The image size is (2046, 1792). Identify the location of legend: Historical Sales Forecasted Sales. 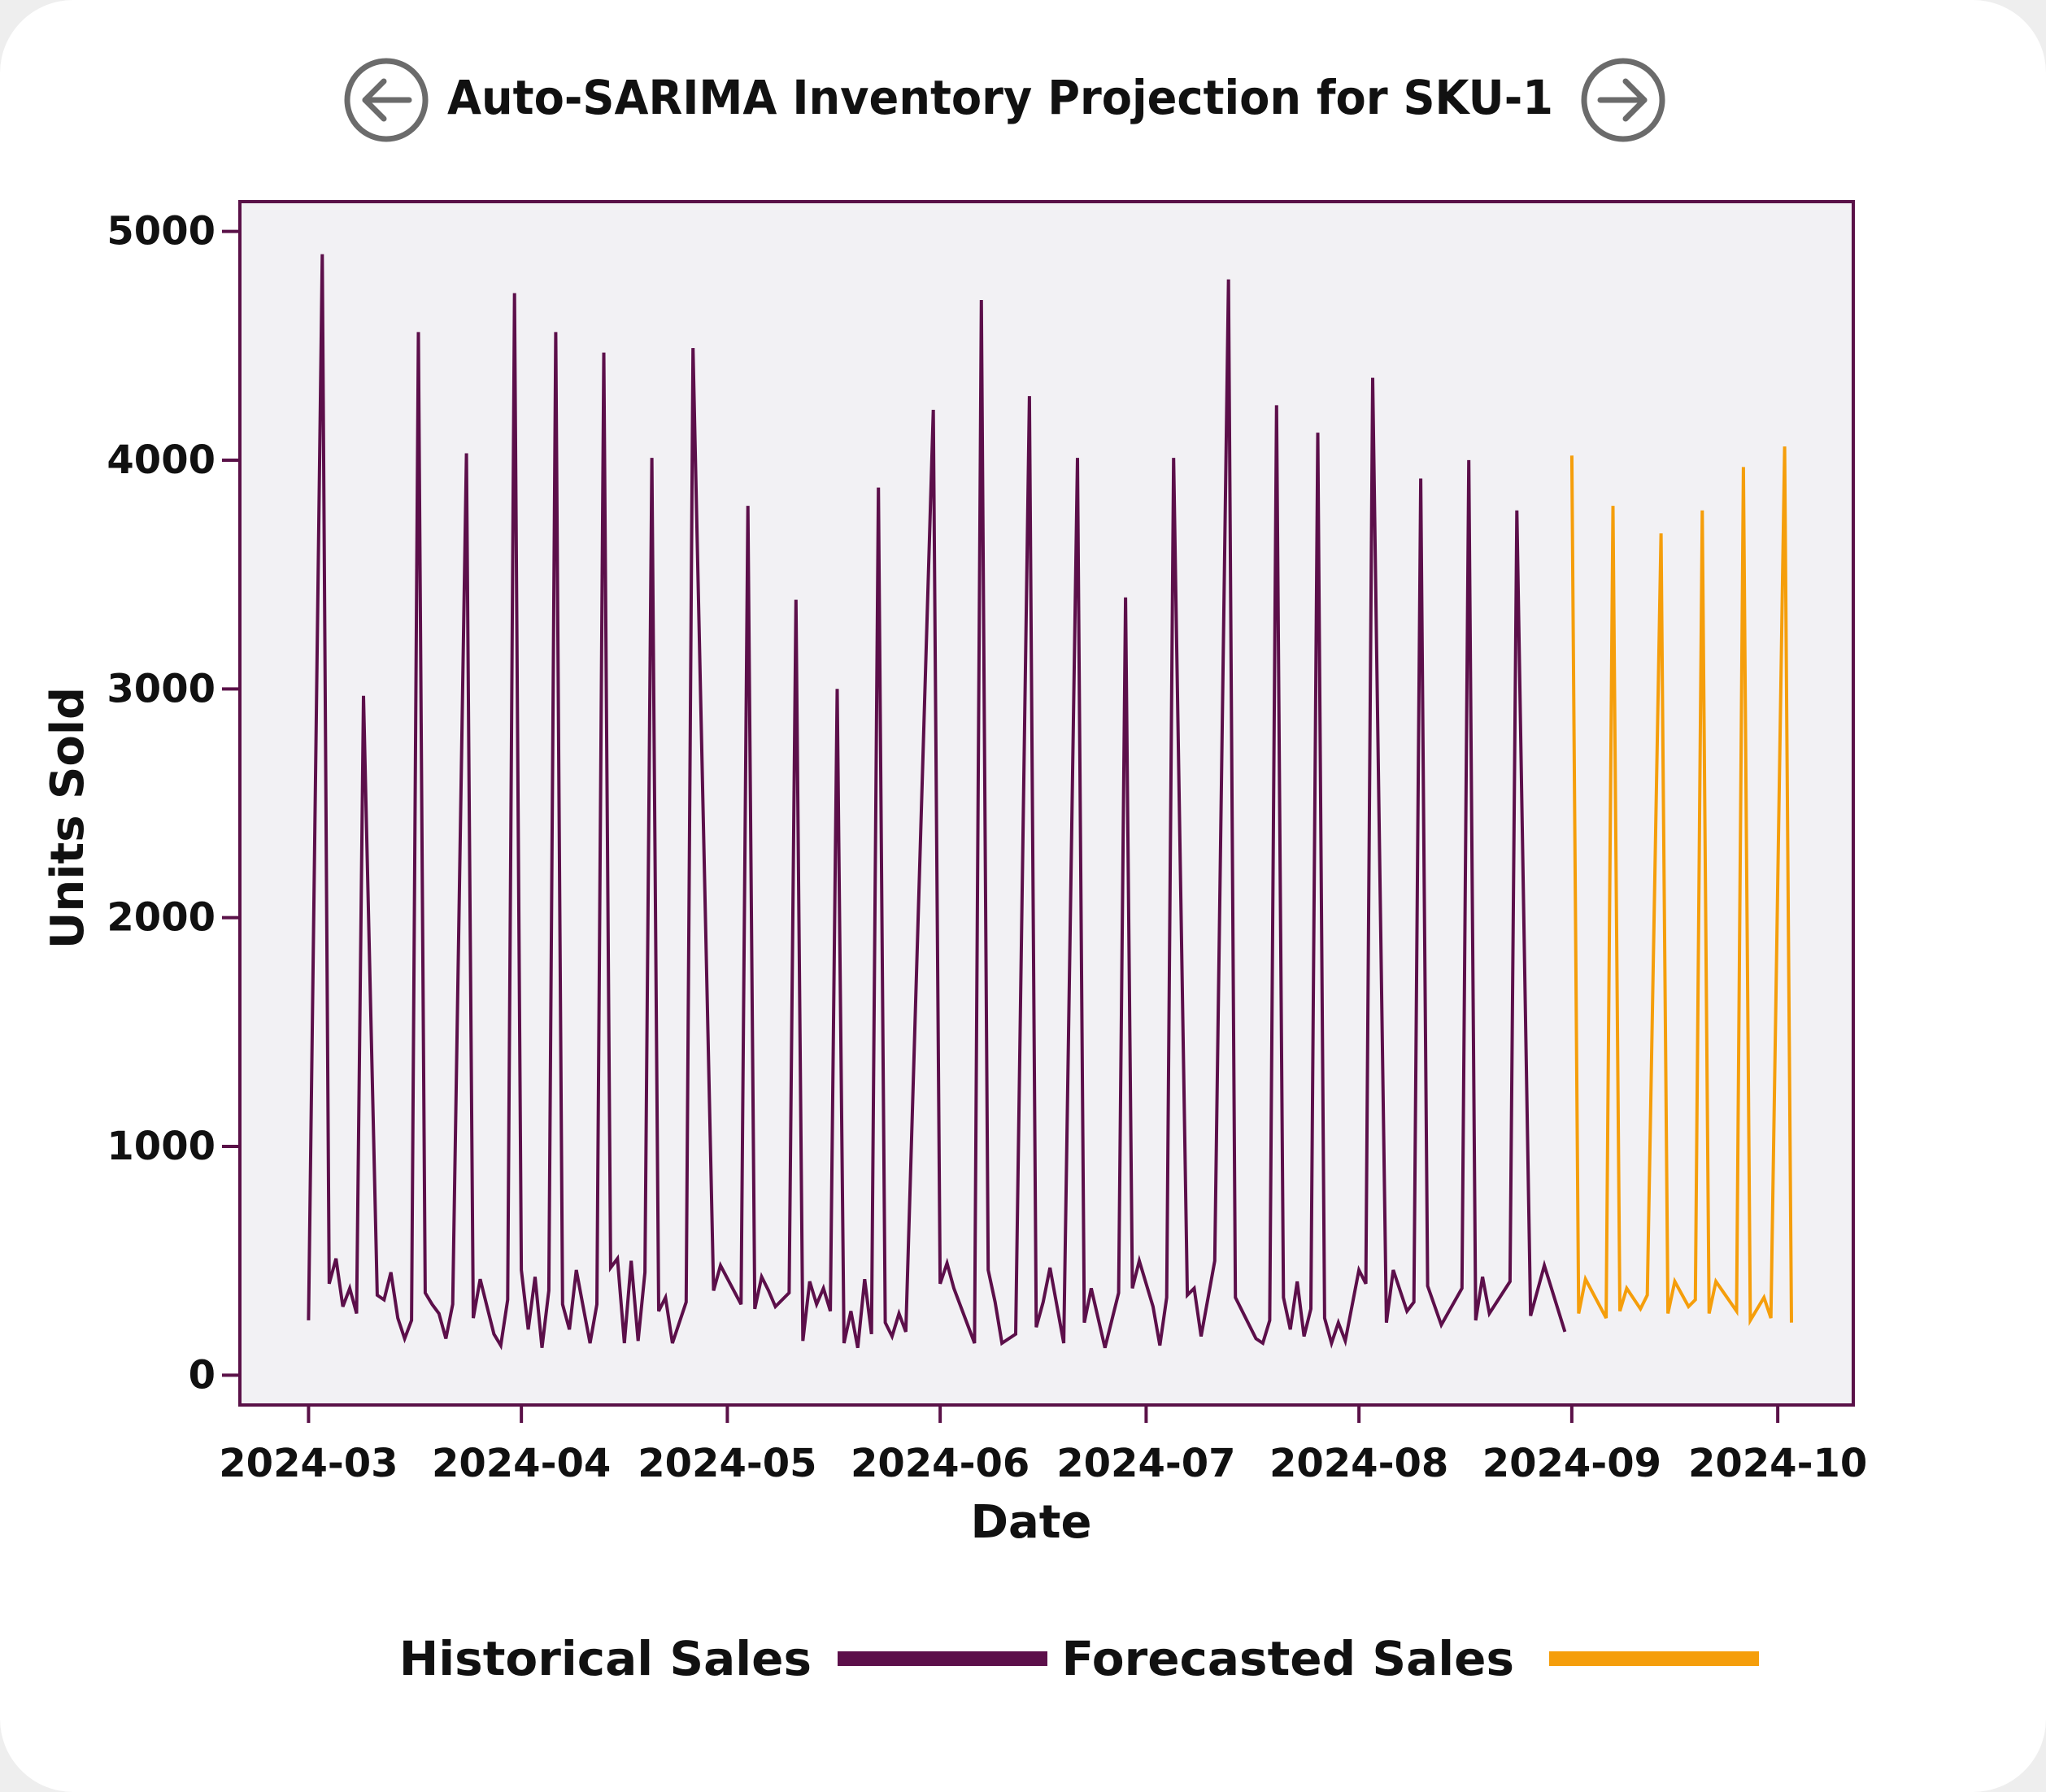
(1079, 1658).